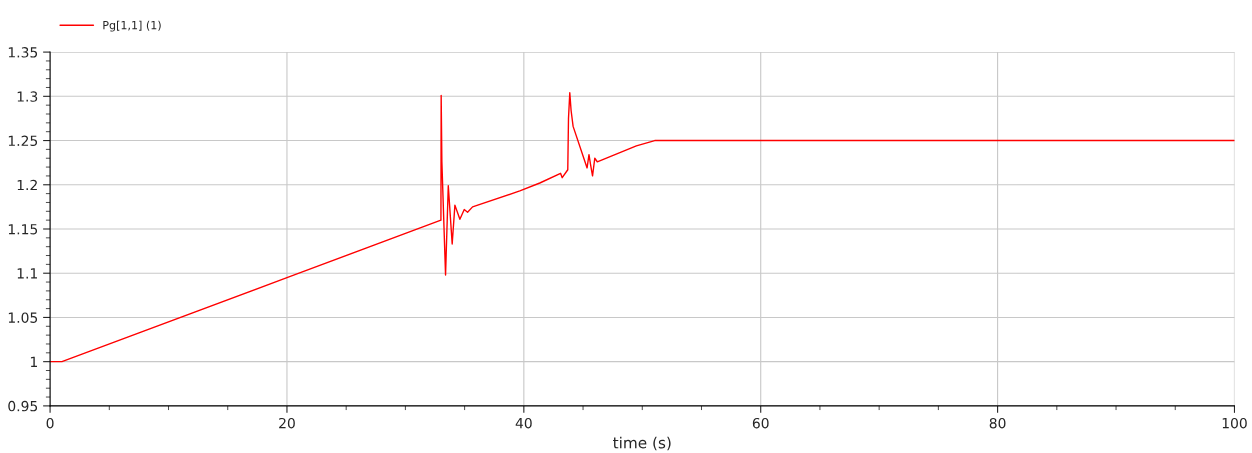  What do you see at coordinates (27, 185) in the screenshot?
I see `y-tick-label: 1.2` at bounding box center [27, 185].